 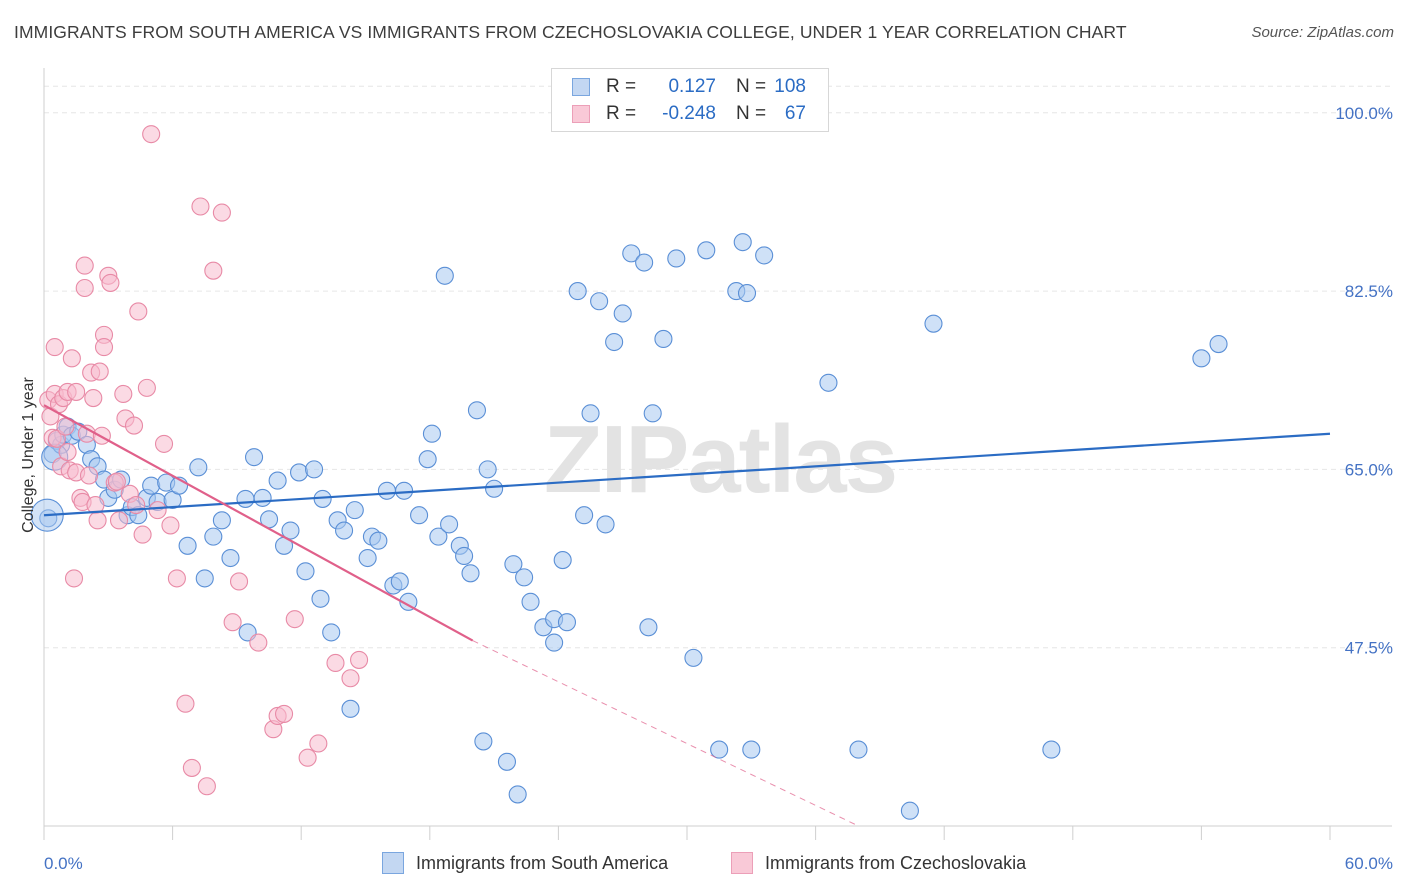 I want to click on legend-n-value: 108, so click(x=790, y=86).